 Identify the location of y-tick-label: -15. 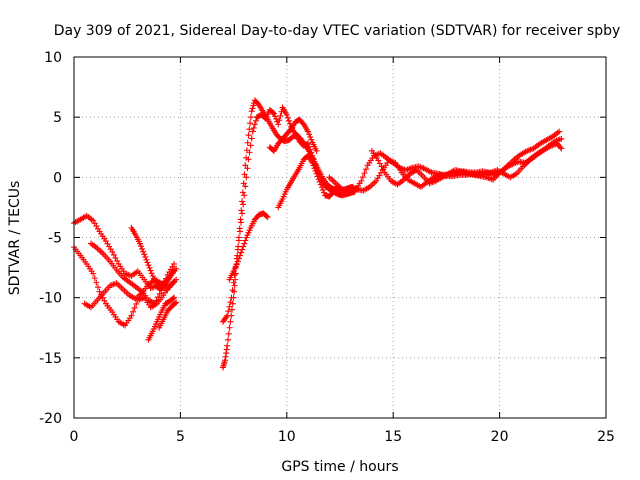
(50, 359).